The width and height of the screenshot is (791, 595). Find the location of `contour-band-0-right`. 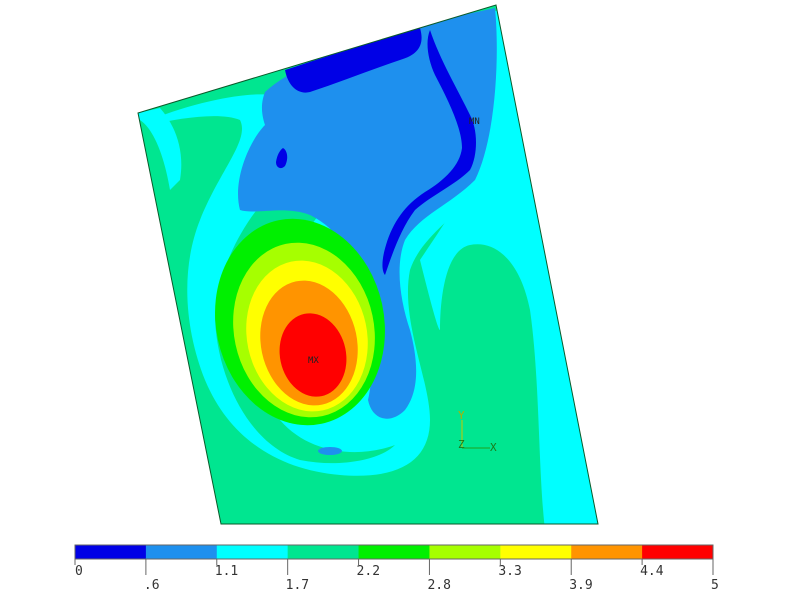

contour-band-0-right is located at coordinates (429, 152).